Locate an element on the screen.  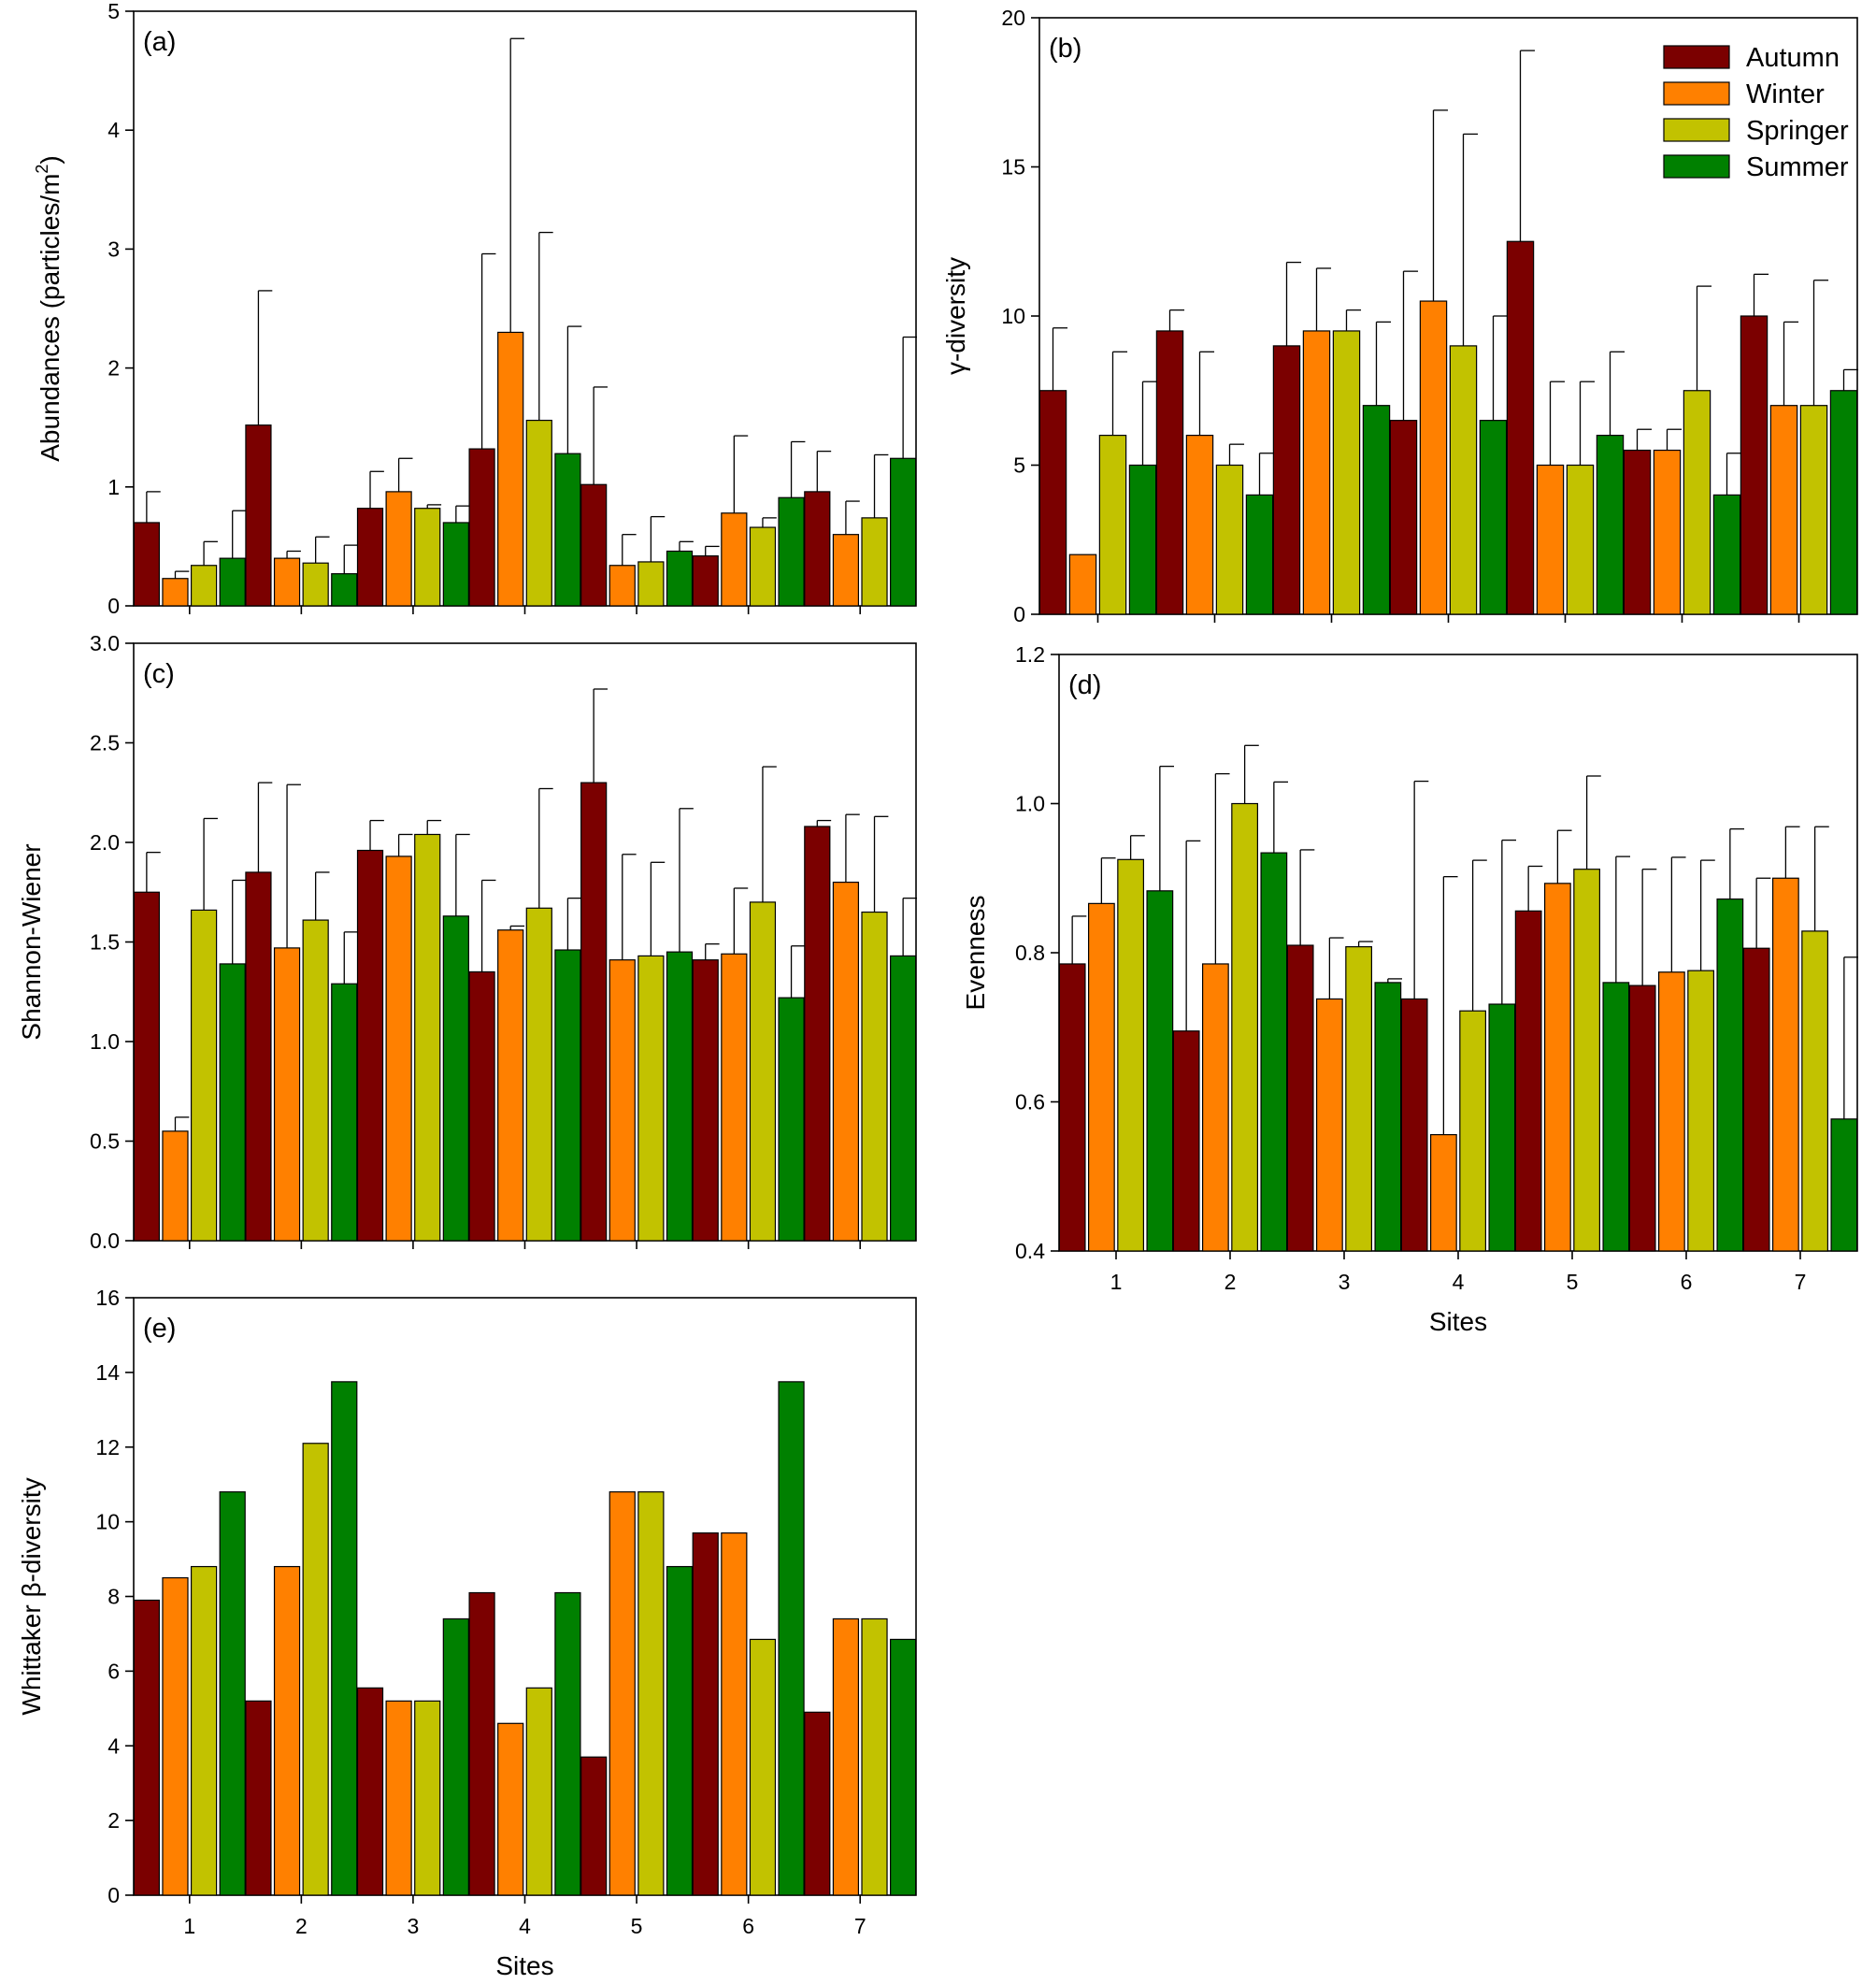
bar-e-autumn-site7 is located at coordinates (818, 1803).